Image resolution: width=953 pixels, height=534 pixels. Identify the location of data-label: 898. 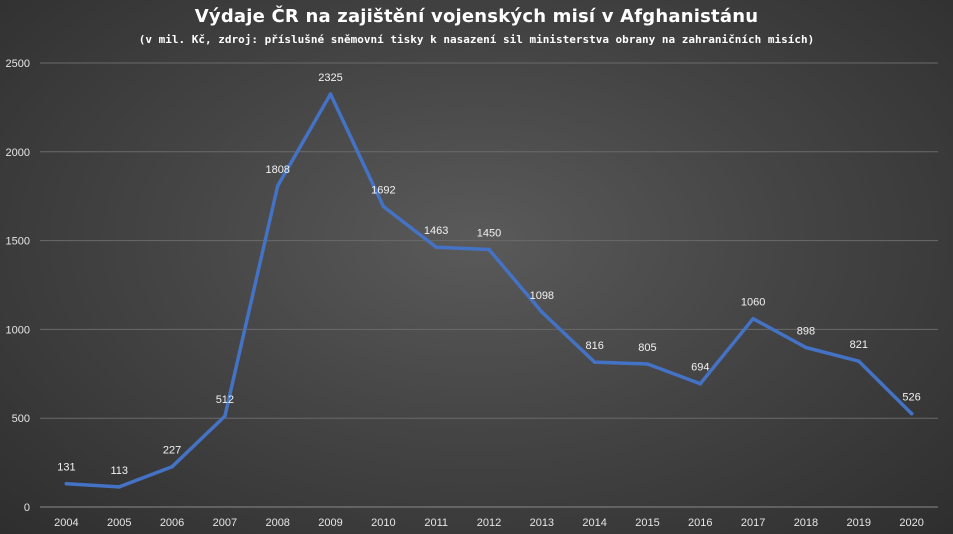
(806, 332).